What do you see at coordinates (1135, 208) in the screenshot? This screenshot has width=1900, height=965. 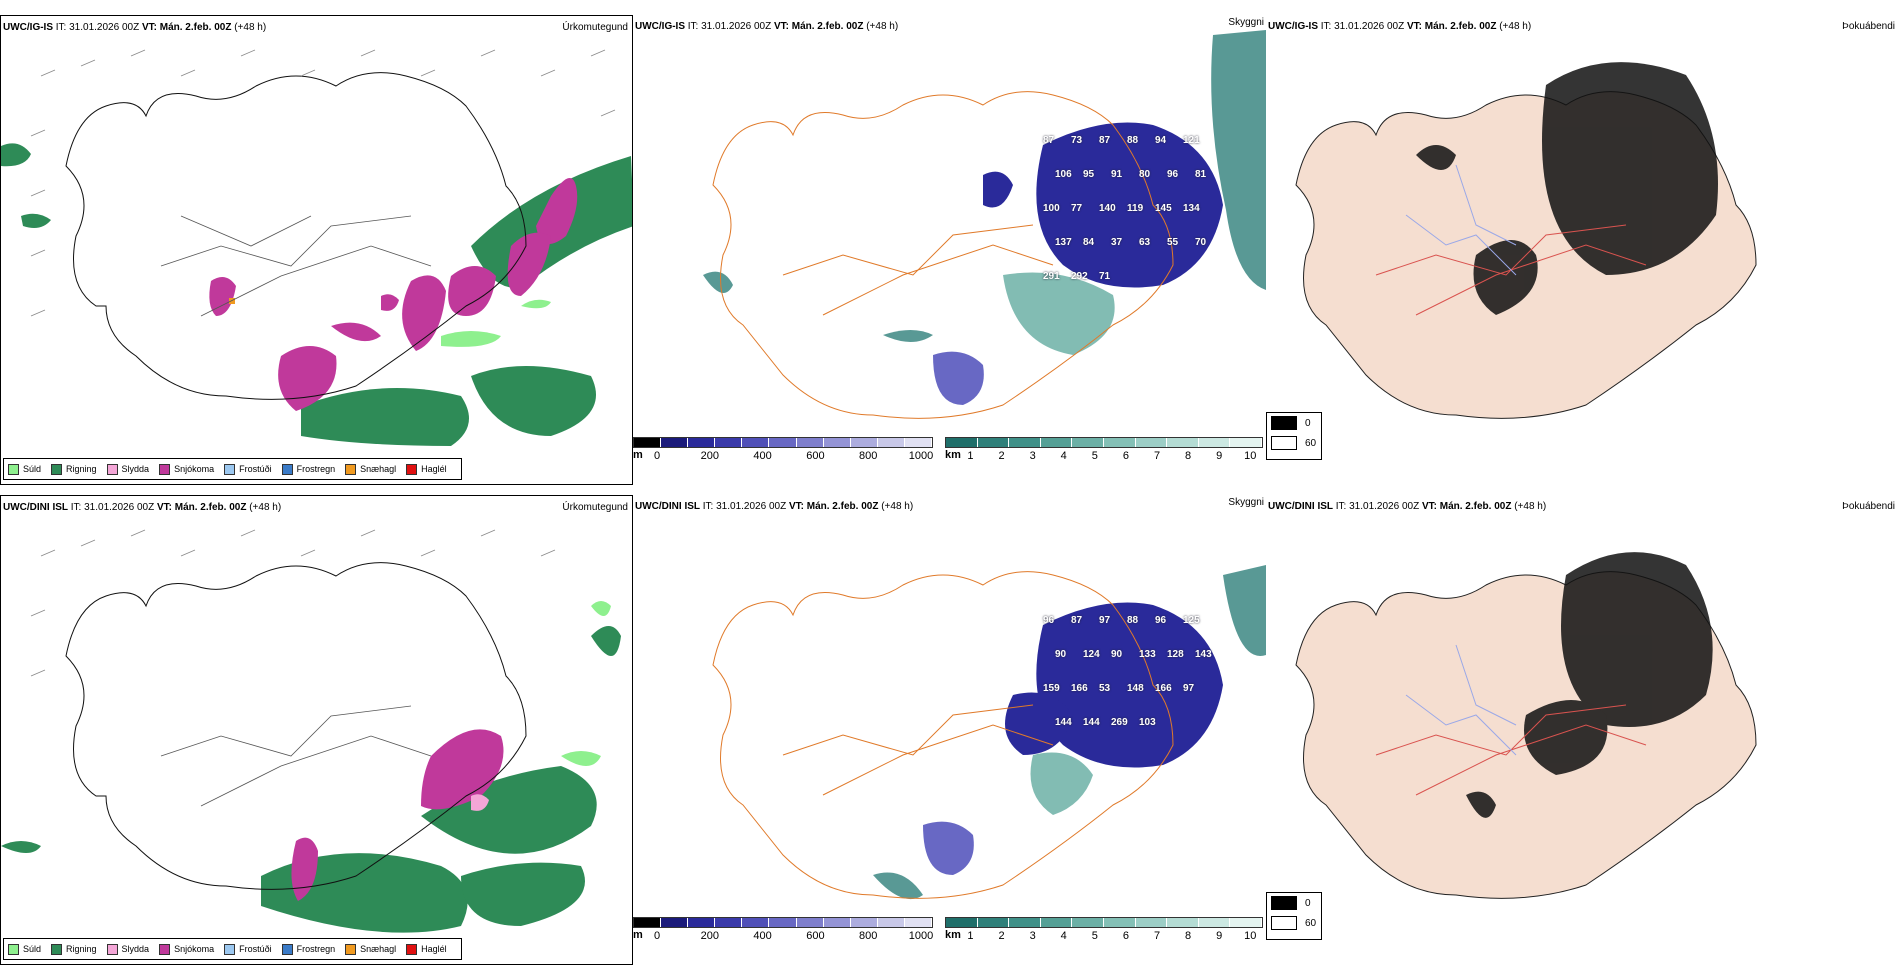 I see `visibility-value-label: 119` at bounding box center [1135, 208].